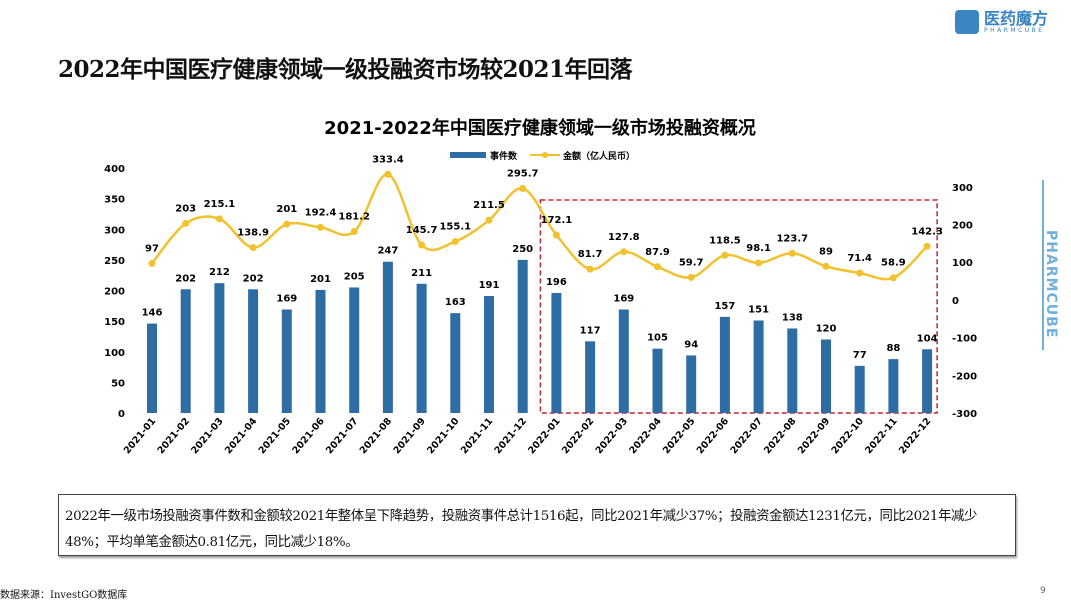  I want to click on pharmcube-logo: 医药魔方 PHARMCUBE, so click(1001, 22).